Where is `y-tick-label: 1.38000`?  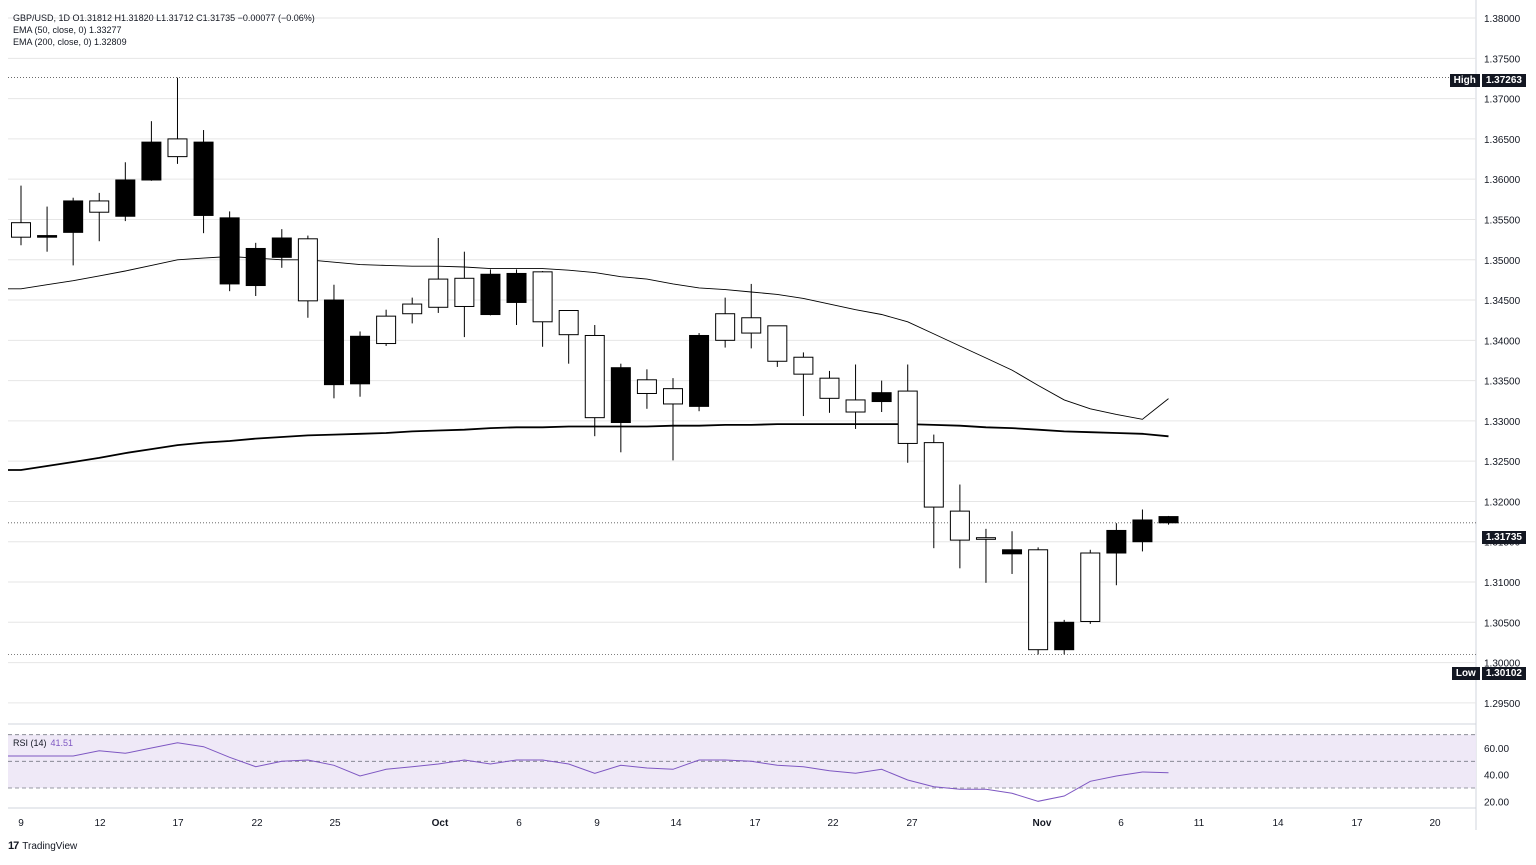
y-tick-label: 1.38000 is located at coordinates (1502, 19).